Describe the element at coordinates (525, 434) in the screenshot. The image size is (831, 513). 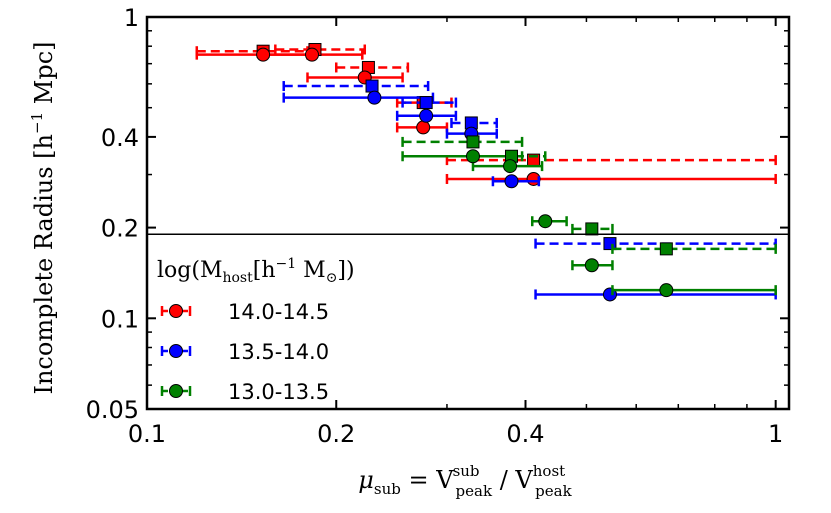
I see `x-tick-label-2: 0.4` at that location.